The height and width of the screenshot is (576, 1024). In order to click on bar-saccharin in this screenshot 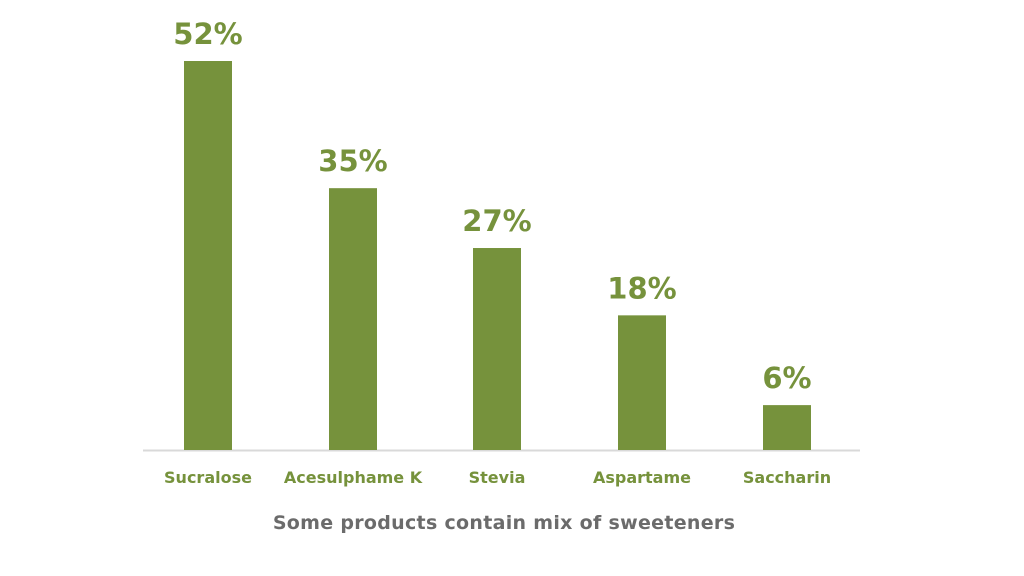, I will do `click(787, 427)`.